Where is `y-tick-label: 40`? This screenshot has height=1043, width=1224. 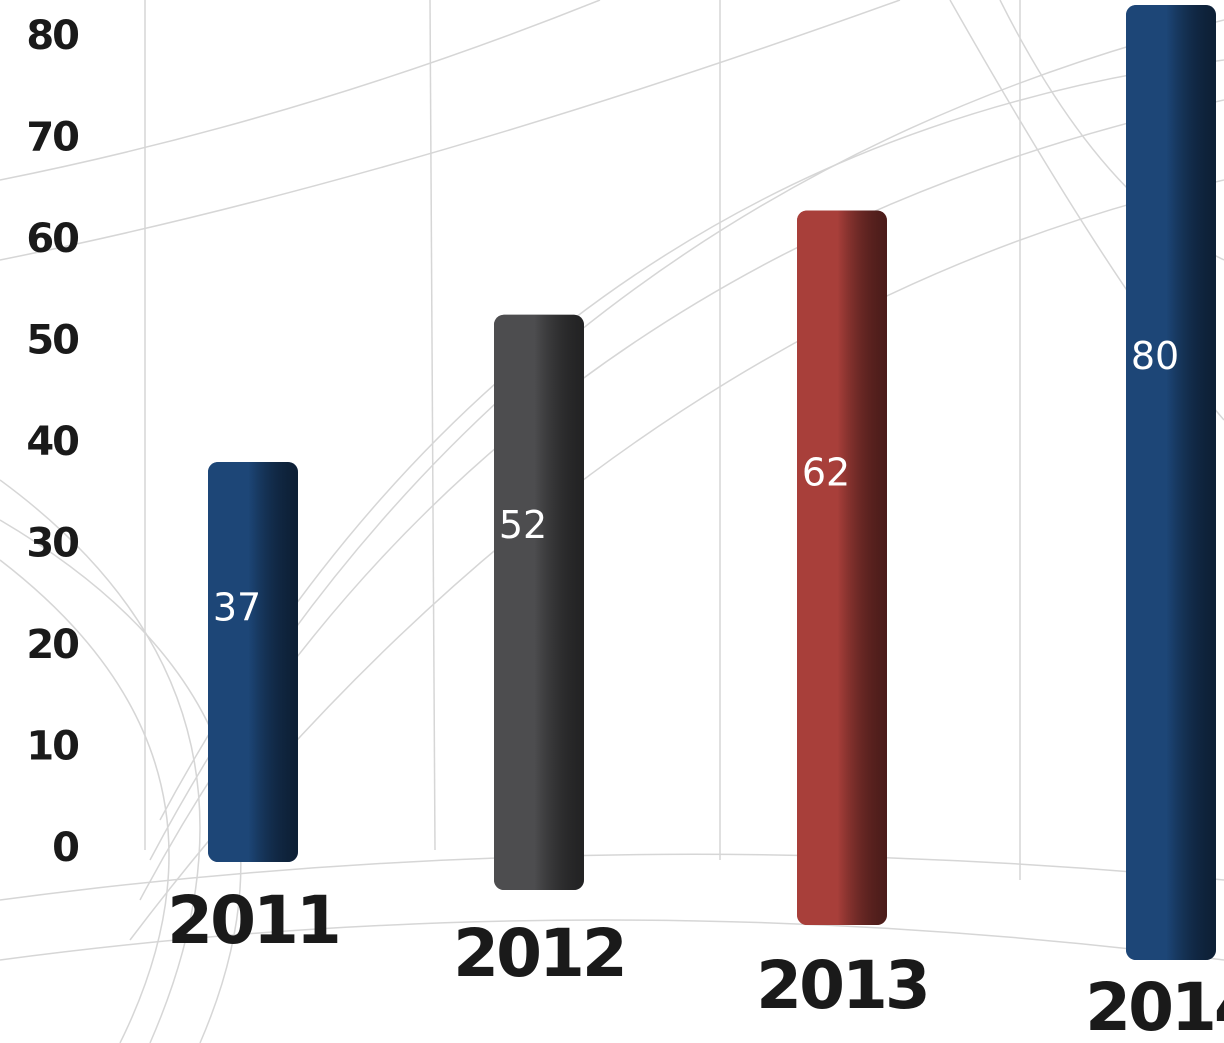 y-tick-label: 40 is located at coordinates (52, 442).